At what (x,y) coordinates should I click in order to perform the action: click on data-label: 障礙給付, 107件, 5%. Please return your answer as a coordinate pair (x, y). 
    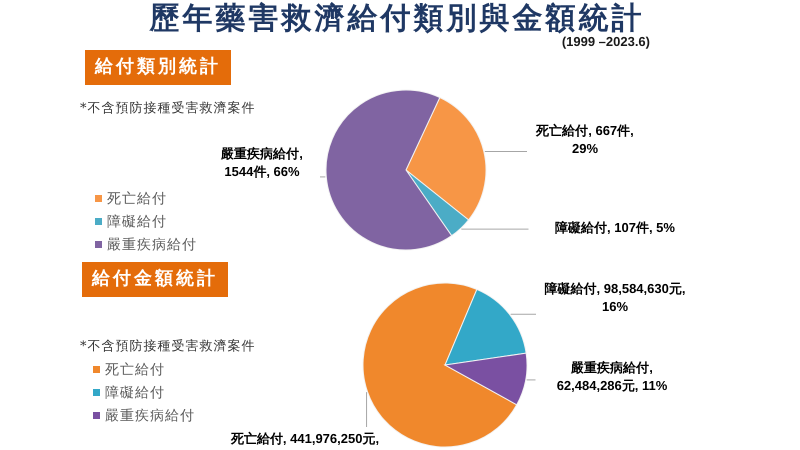
    Looking at the image, I should click on (615, 227).